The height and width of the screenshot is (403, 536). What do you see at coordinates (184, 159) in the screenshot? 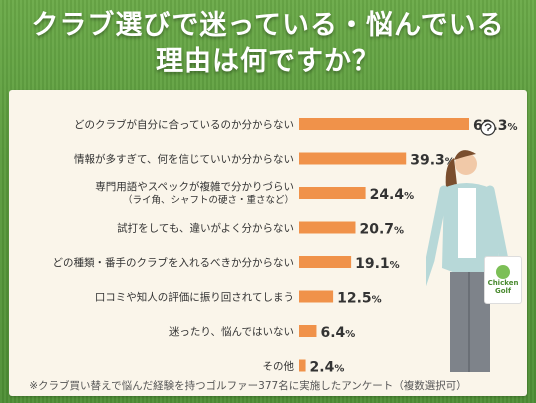
I see `category-label: 情報が多すぎて、何を信じていいか分からない` at bounding box center [184, 159].